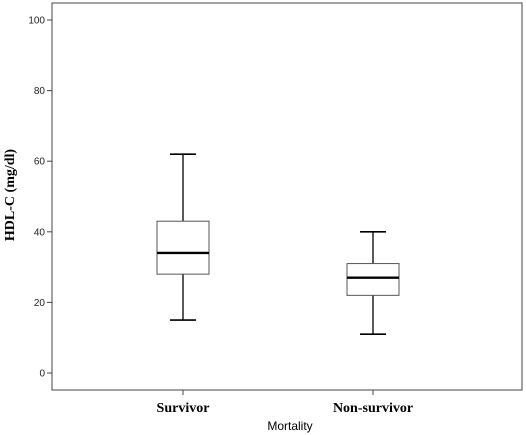 This screenshot has height=435, width=526. I want to click on y-tick-label: 40, so click(40, 232).